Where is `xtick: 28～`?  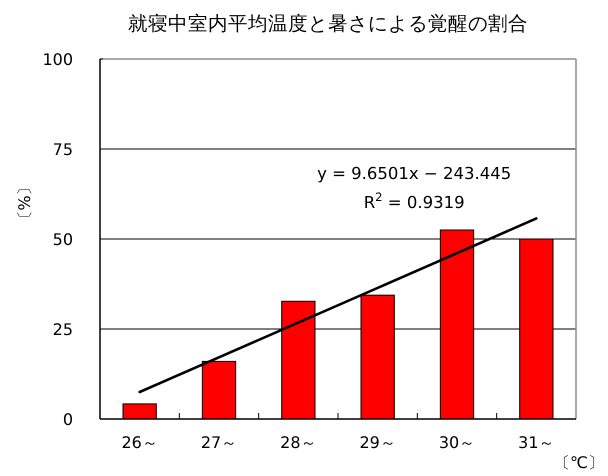
xtick: 28～ is located at coordinates (298, 442).